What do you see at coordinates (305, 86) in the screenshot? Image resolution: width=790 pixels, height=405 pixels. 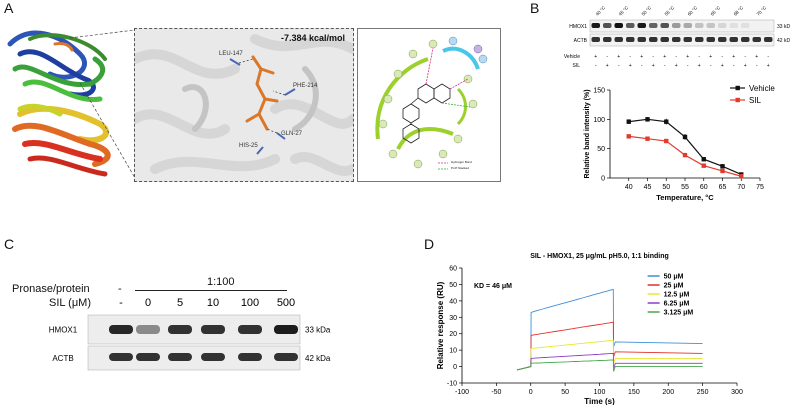 I see `residue-label-2: PHE-214` at bounding box center [305, 86].